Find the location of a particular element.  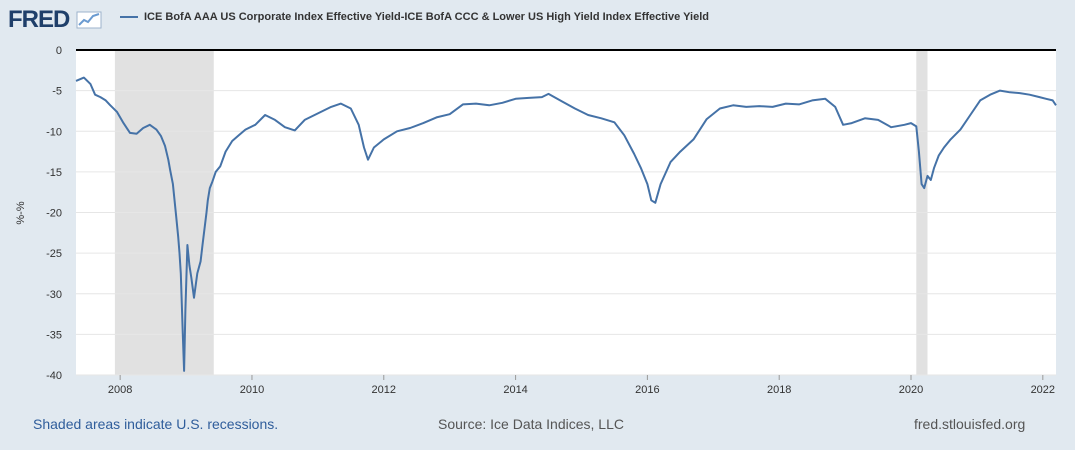

x-tick-label: 2020 is located at coordinates (911, 390).